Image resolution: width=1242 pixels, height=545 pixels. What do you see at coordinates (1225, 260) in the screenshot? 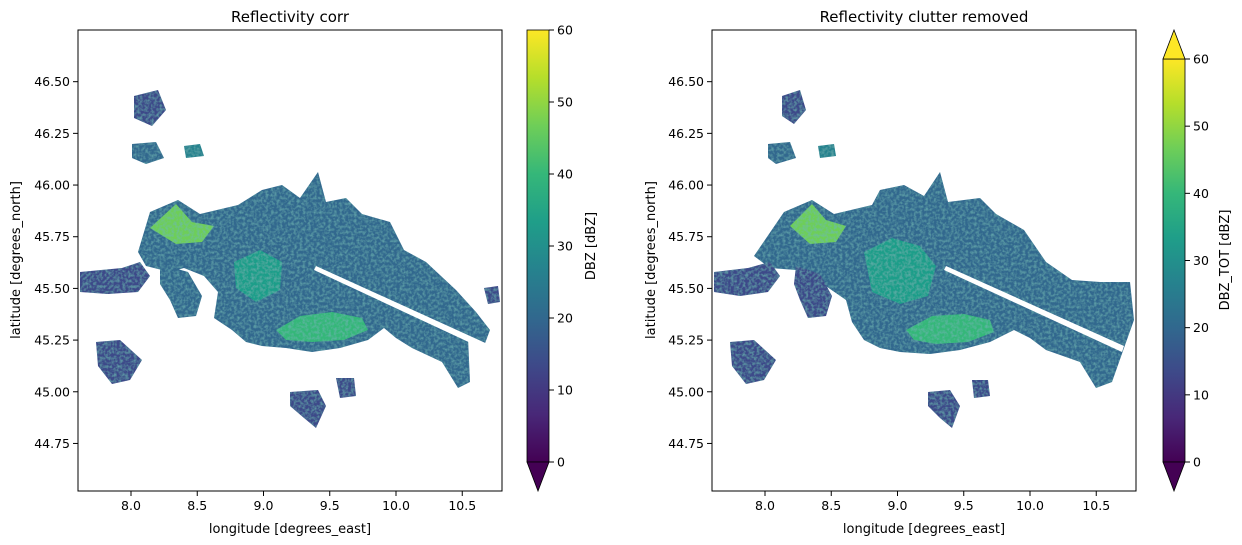
I see `colorbar-label: DBZ_TOT [dBZ]` at bounding box center [1225, 260].